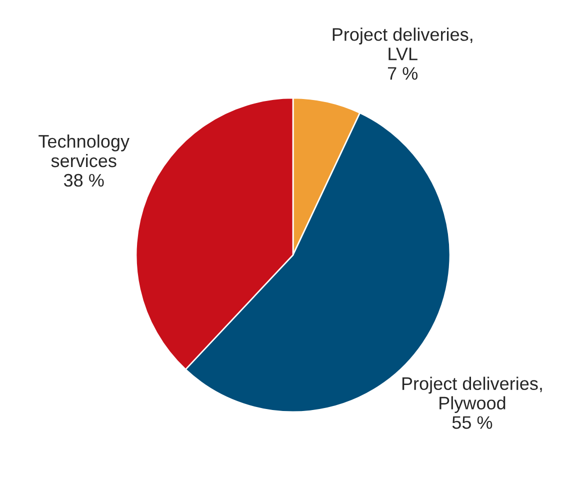 The height and width of the screenshot is (482, 573). I want to click on slice-label: Project deliveries, LVL, so click(402, 44).